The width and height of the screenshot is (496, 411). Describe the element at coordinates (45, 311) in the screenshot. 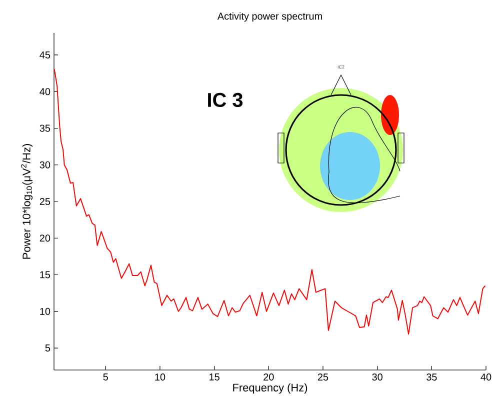

I see `y-tick-label: 10` at that location.